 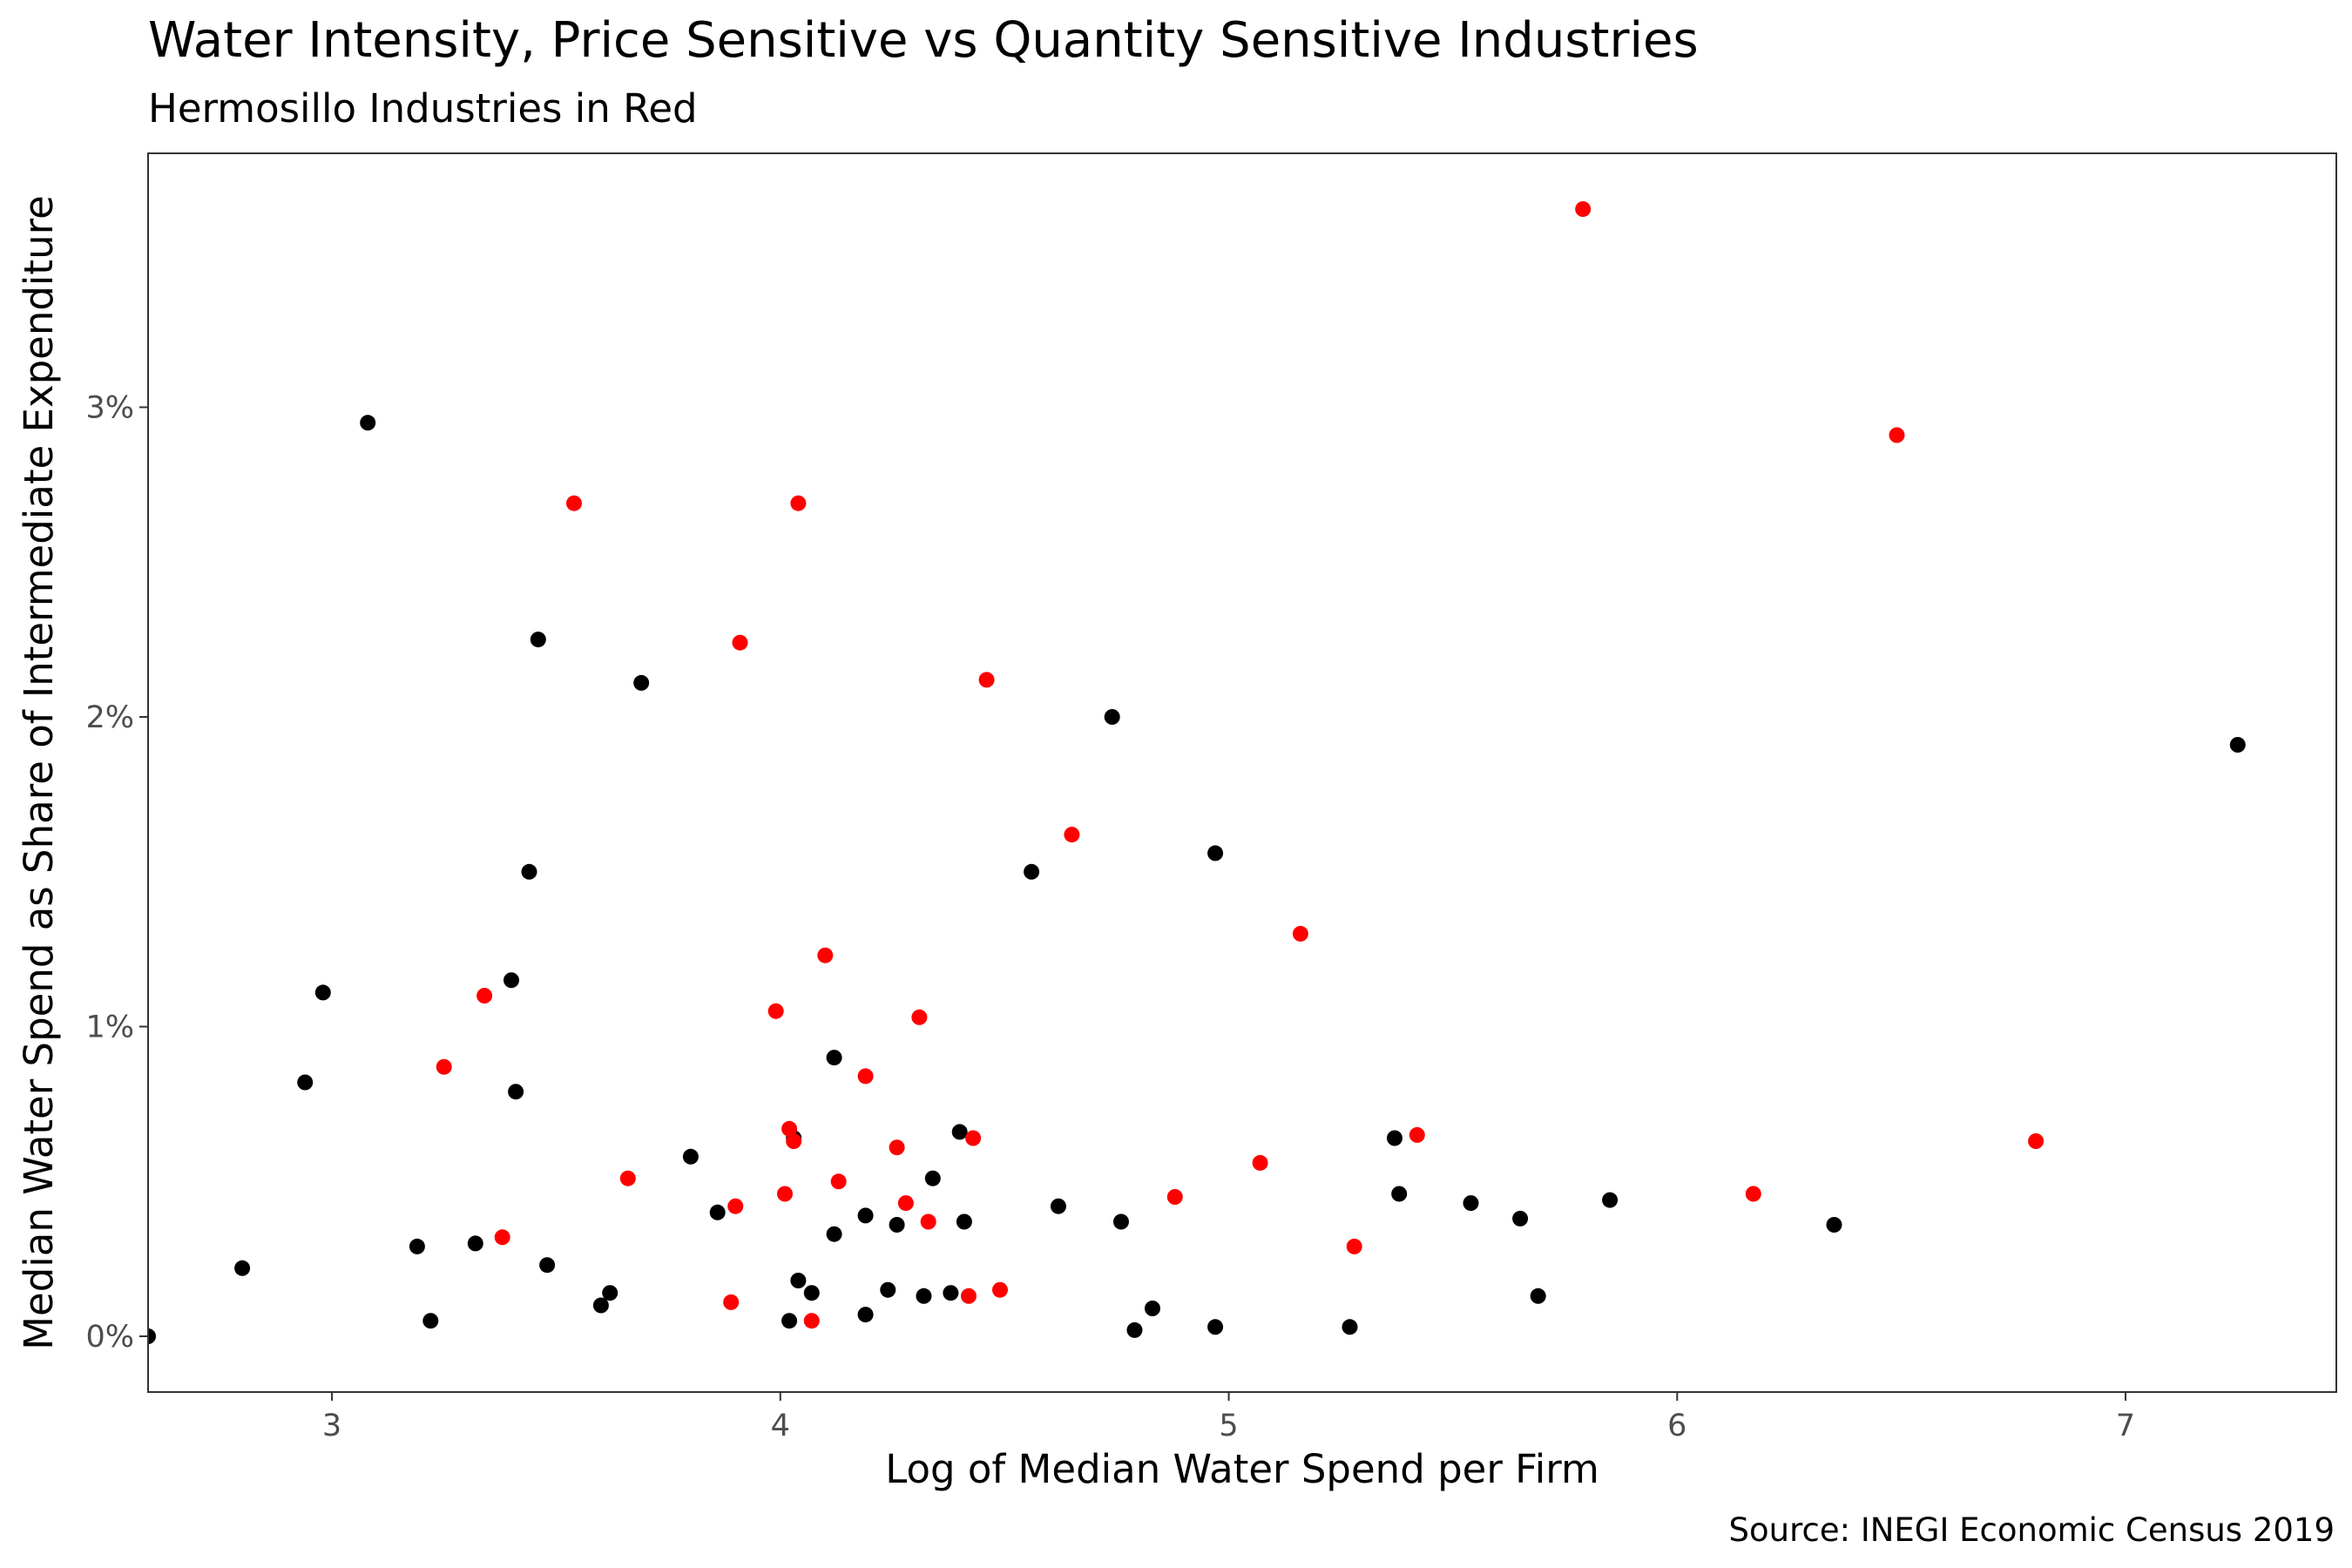 I want to click on y-axis: 0% 1% 2% 3%, so click(x=116, y=873).